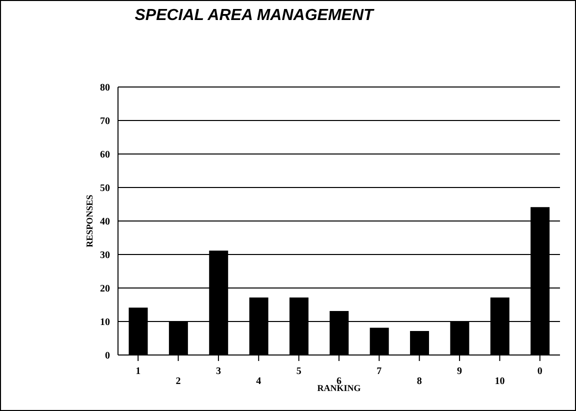 The image size is (576, 411). I want to click on x-tick-label: 3, so click(218, 371).